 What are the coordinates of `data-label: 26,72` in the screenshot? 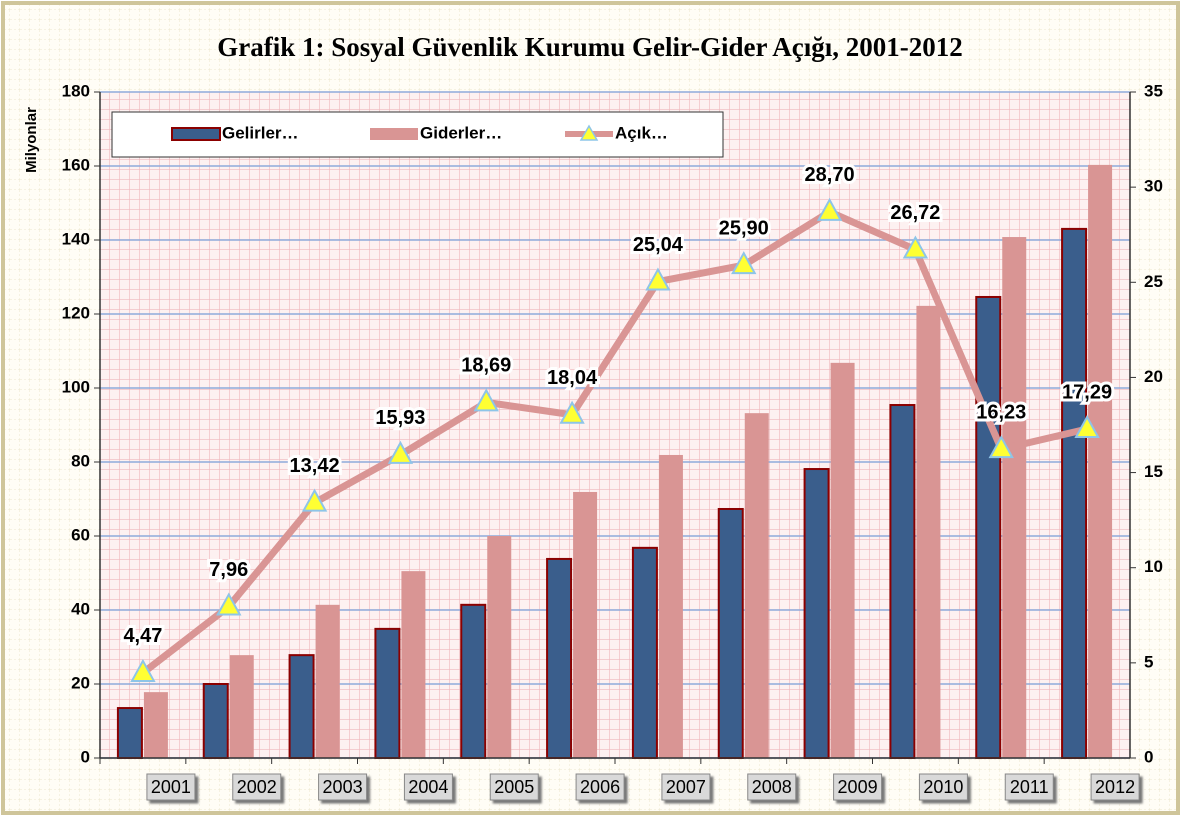 It's located at (915, 213).